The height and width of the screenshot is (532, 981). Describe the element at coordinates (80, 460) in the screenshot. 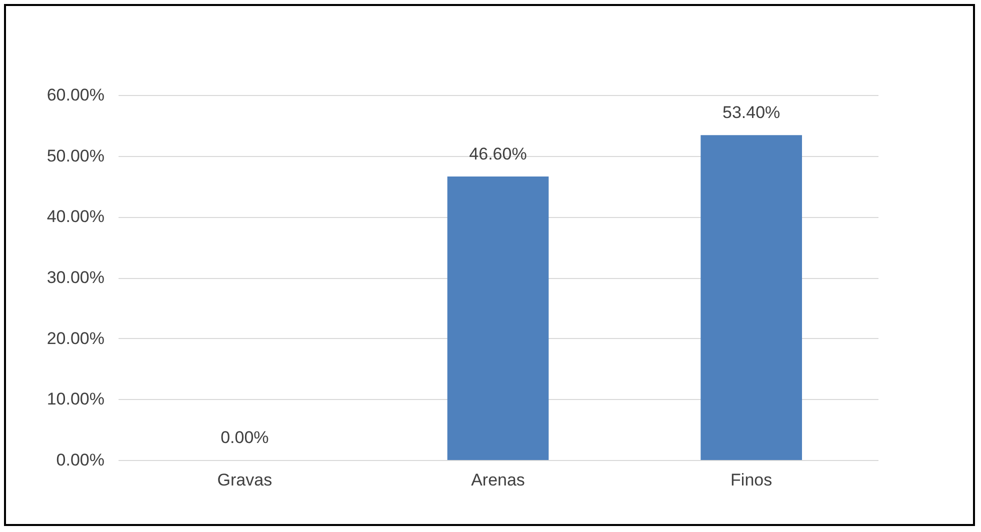

I see `y-tick-label: 0.00%` at that location.